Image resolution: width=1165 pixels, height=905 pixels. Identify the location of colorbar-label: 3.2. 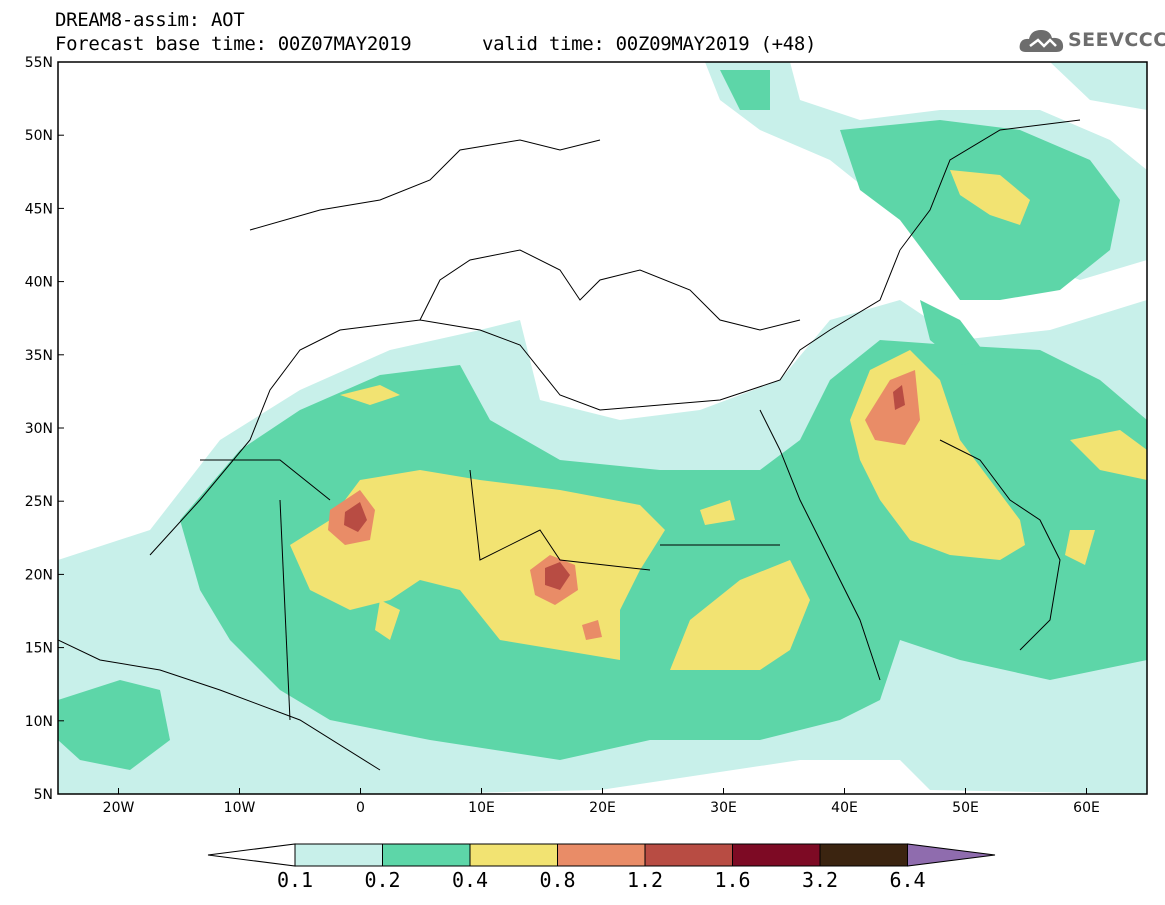
(820, 880).